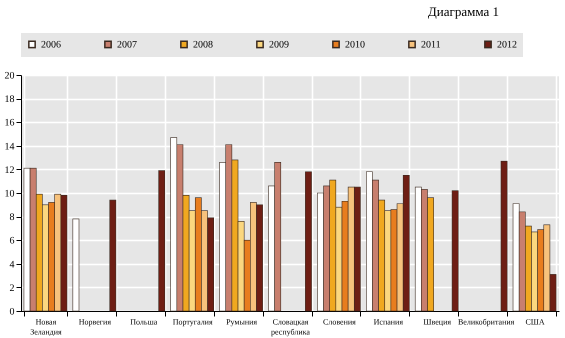 Image resolution: width=565 pixels, height=338 pixels. I want to click on x-tick-label: США, so click(535, 322).